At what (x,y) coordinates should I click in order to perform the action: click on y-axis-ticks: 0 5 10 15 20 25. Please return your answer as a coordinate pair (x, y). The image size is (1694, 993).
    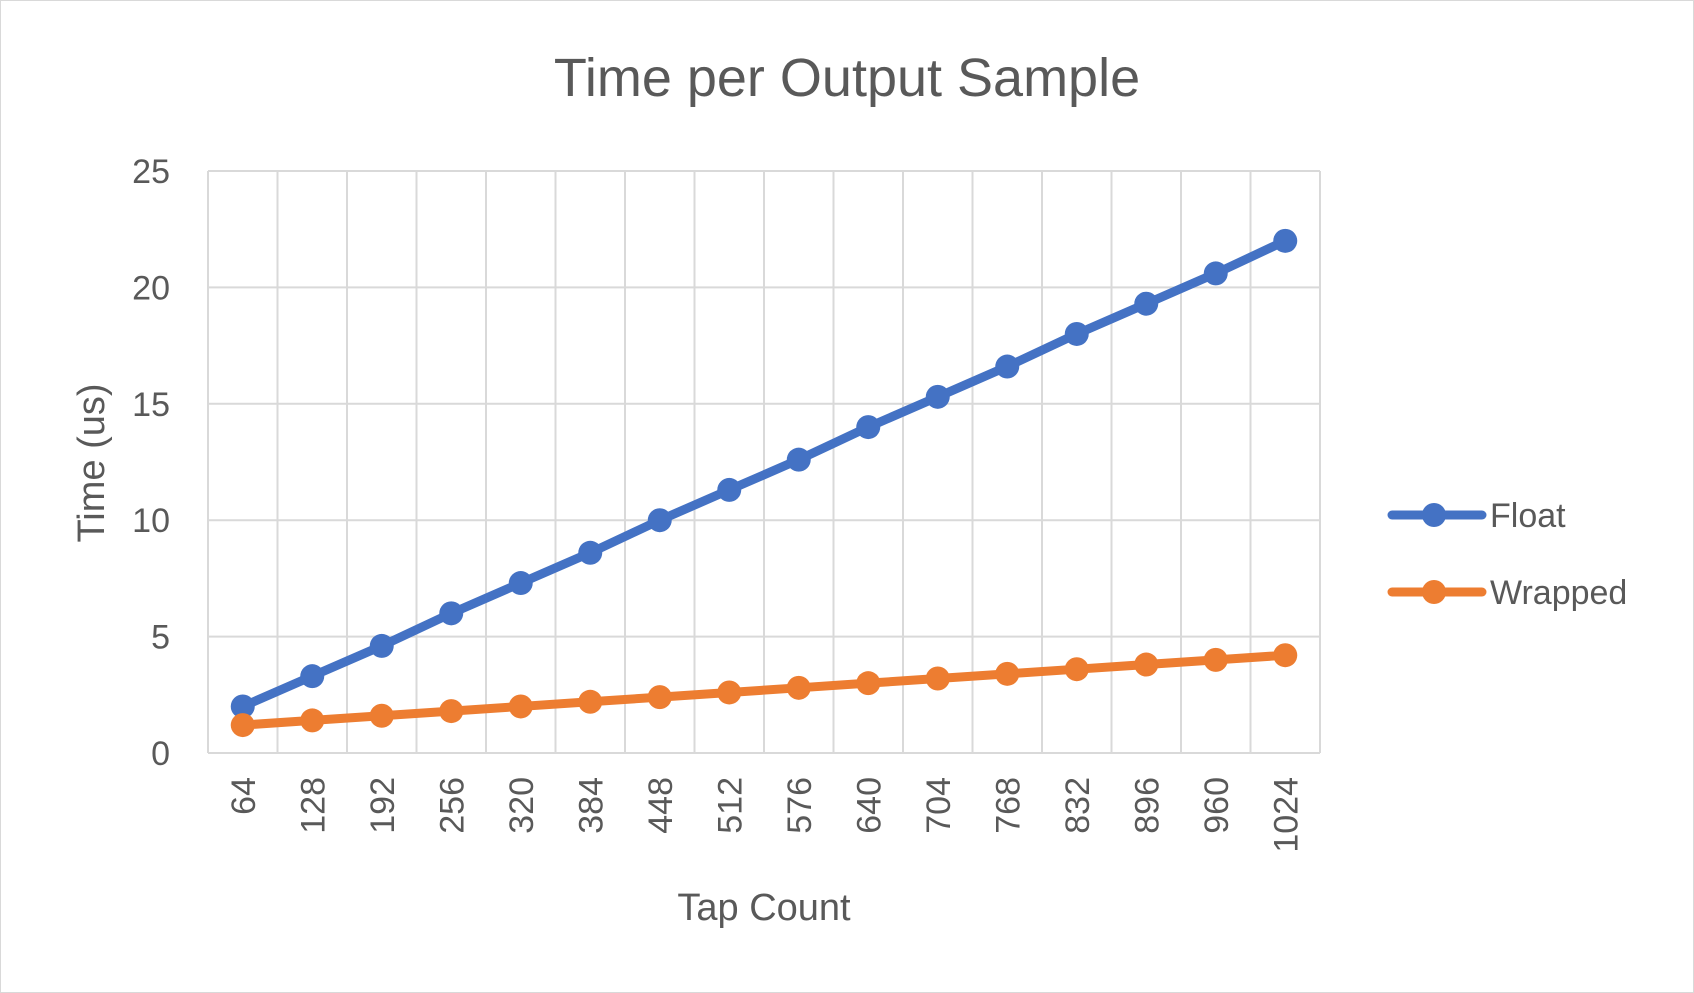
    Looking at the image, I should click on (151, 463).